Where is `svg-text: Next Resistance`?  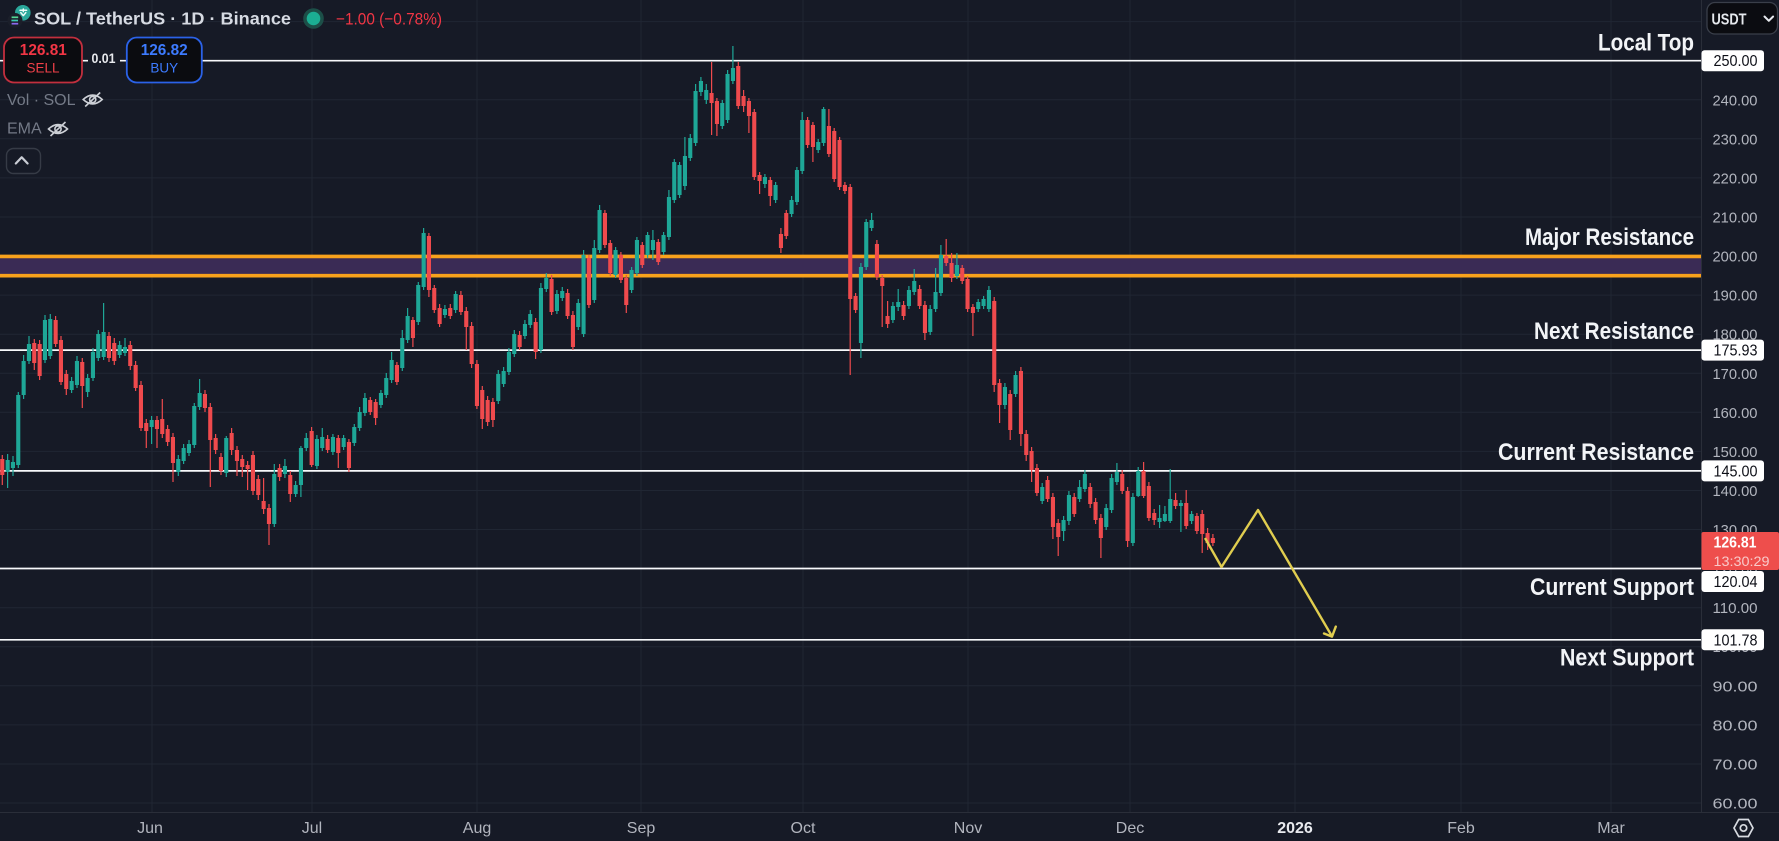 svg-text: Next Resistance is located at coordinates (1614, 331).